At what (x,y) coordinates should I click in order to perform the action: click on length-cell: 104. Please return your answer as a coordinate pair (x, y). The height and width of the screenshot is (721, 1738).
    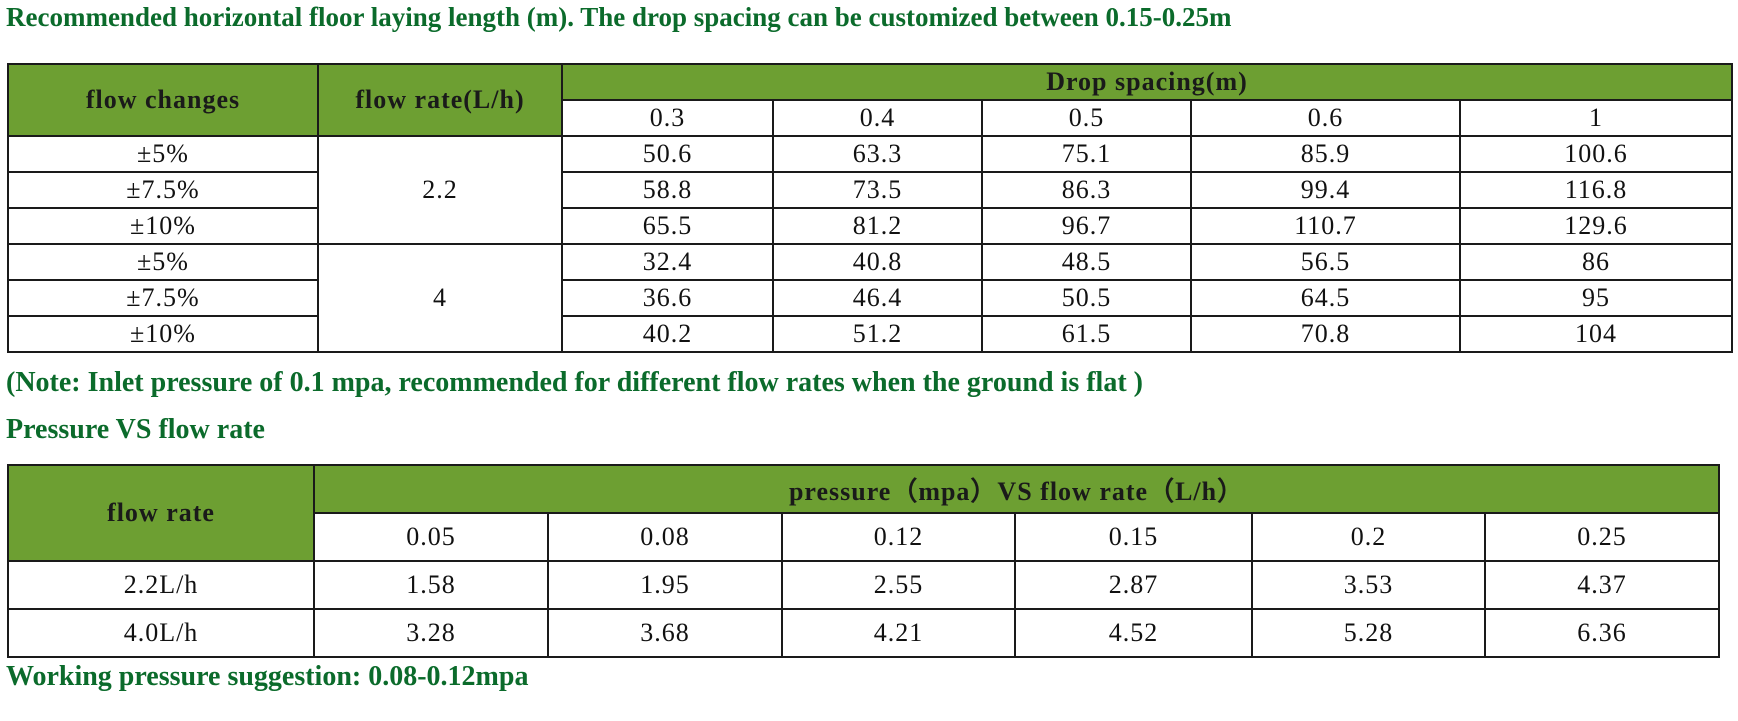
    Looking at the image, I should click on (1596, 334).